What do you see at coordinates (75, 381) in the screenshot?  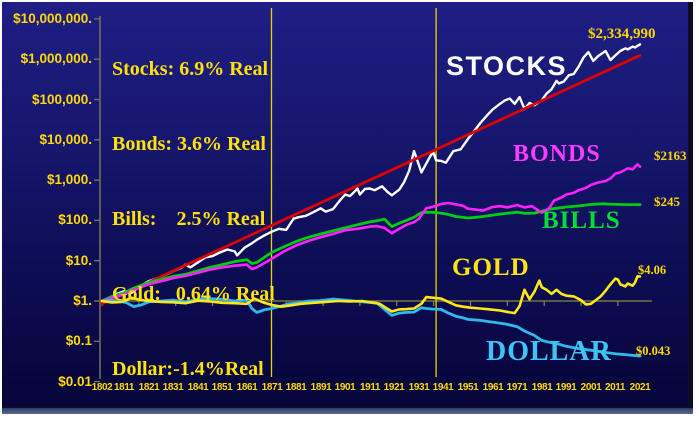 I see `y-axis-label: $0.01` at bounding box center [75, 381].